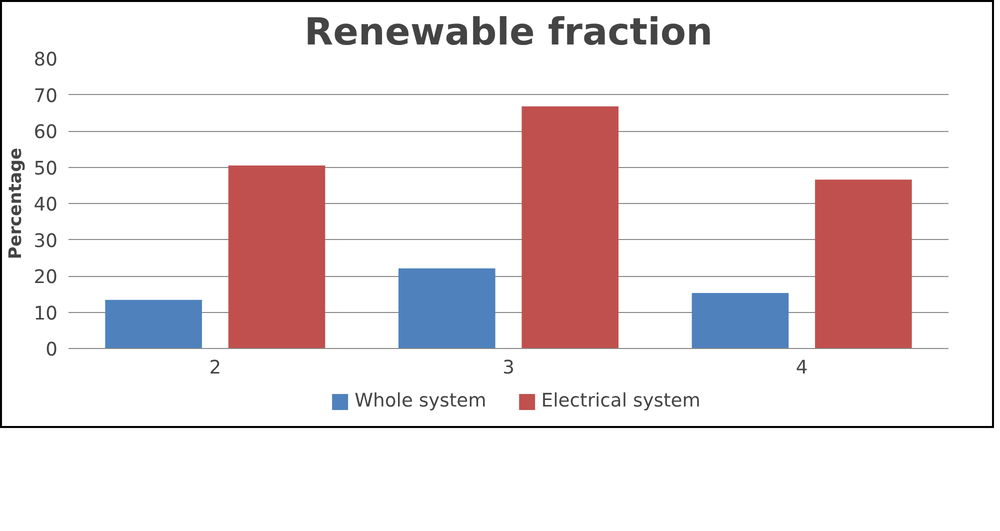 The height and width of the screenshot is (531, 1000). I want to click on legend-label: Whole system, so click(420, 401).